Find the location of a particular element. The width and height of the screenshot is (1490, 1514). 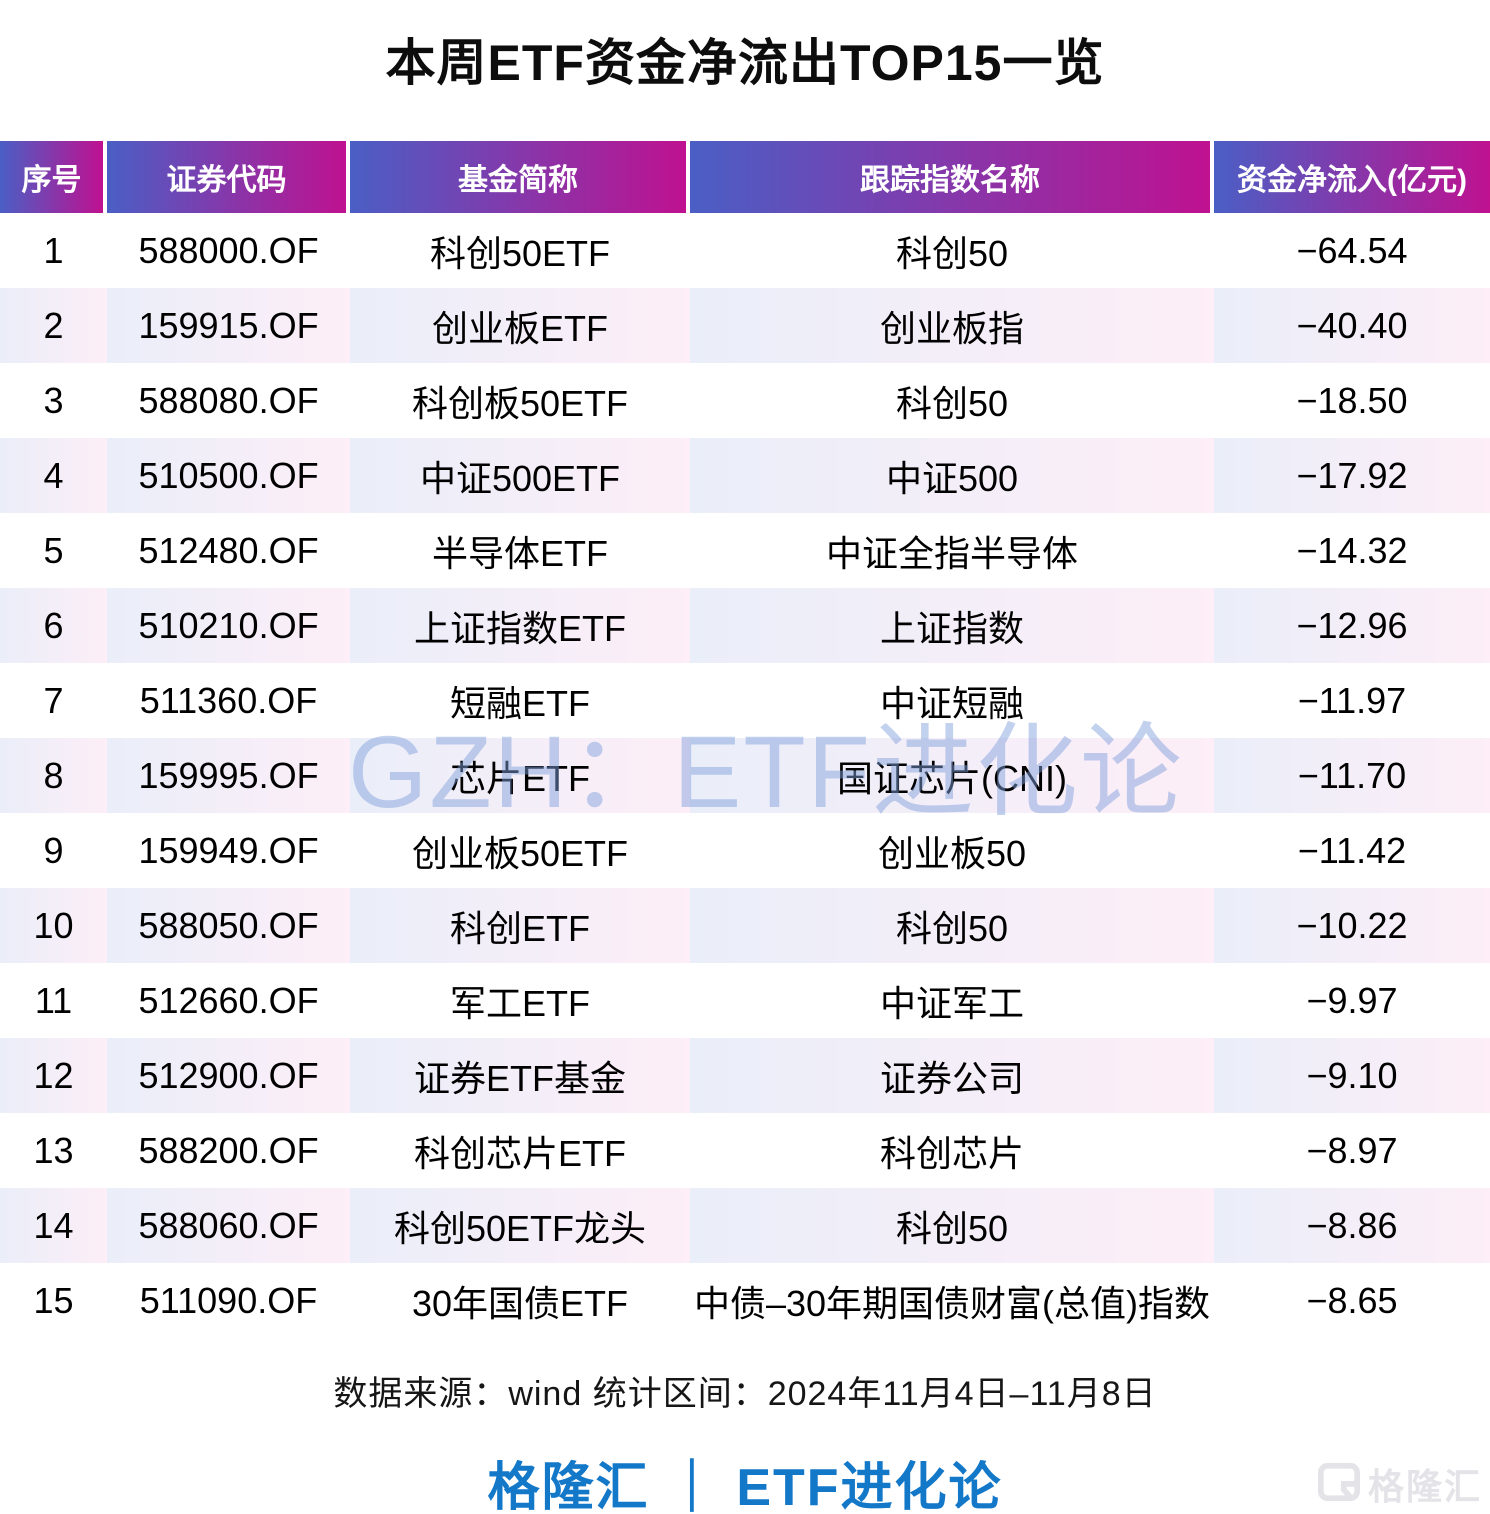

cell-fund-name: 上证指数ETF is located at coordinates (520, 625).